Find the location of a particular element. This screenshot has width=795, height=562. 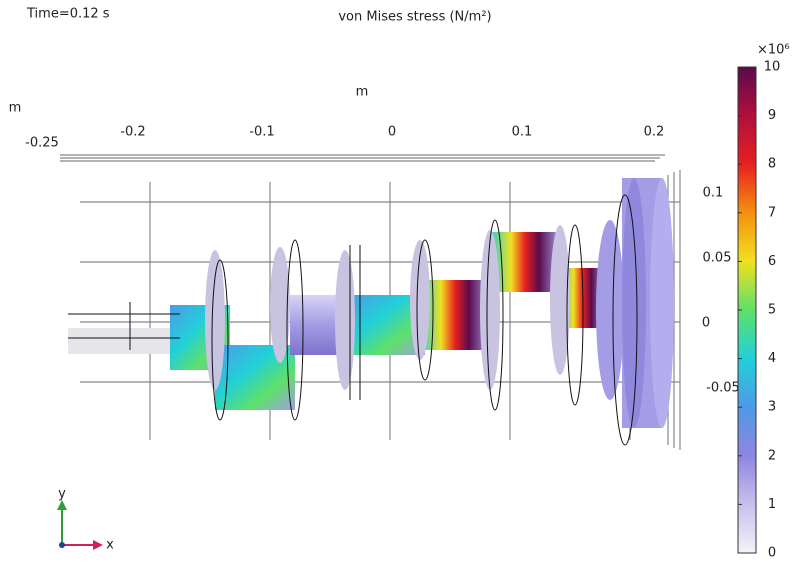

x-unit: m is located at coordinates (362, 92).